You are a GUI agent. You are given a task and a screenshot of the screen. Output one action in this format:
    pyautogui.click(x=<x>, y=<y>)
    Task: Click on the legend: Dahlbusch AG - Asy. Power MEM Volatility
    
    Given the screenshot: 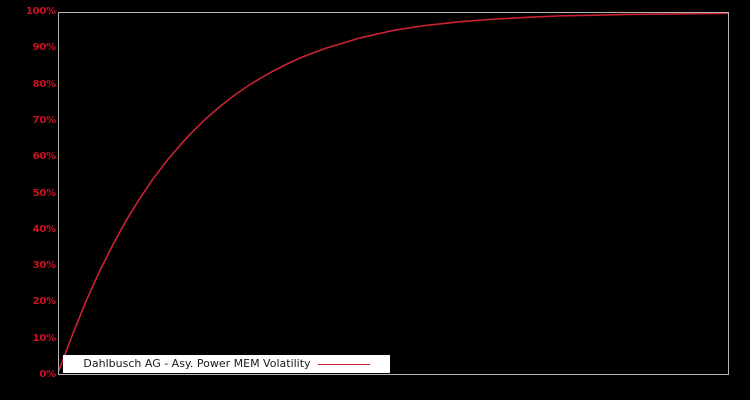 What is the action you would take?
    pyautogui.click(x=226, y=364)
    